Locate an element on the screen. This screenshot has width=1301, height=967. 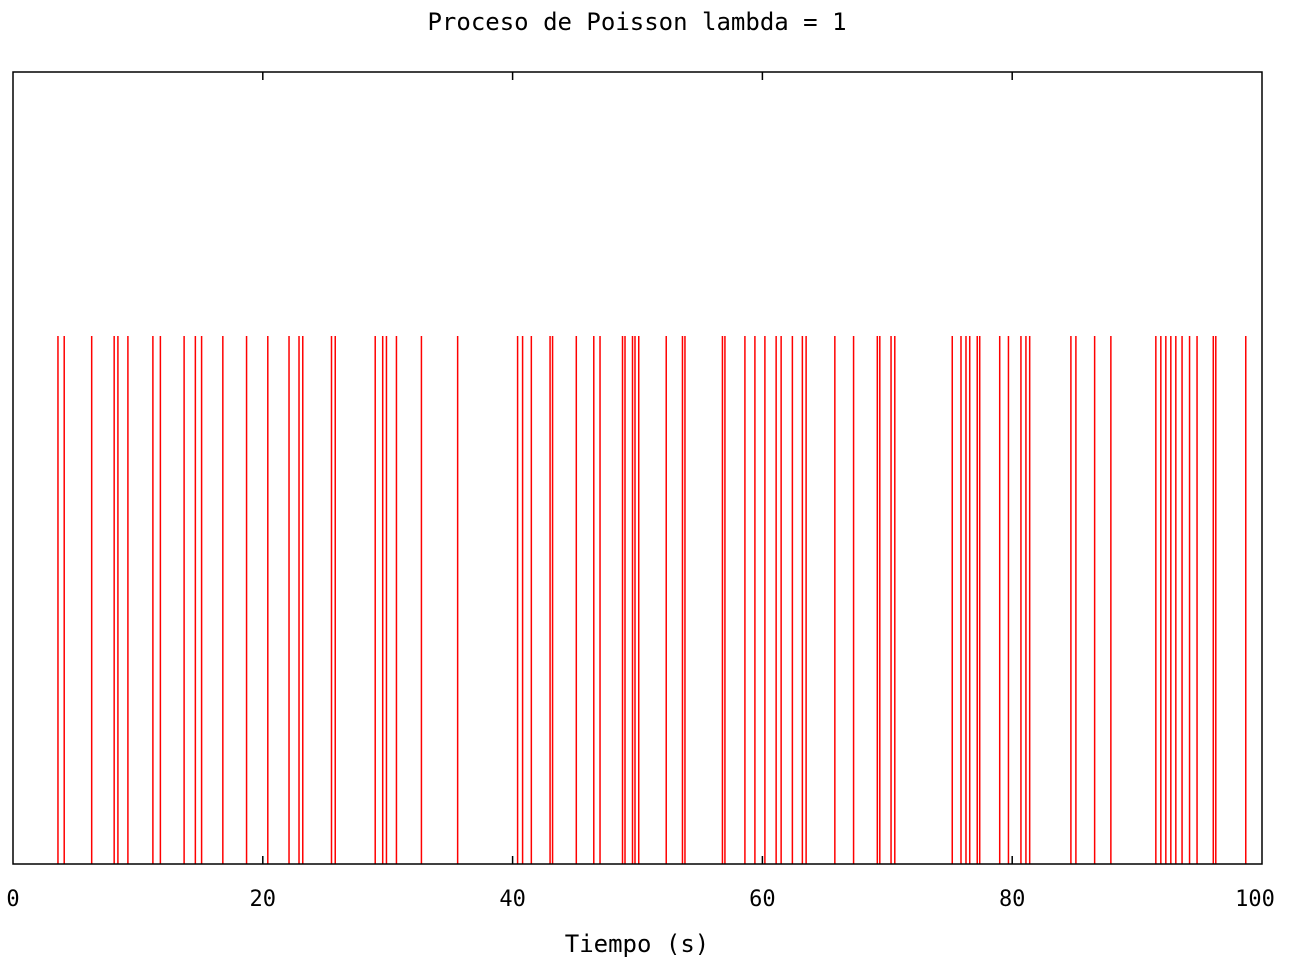
x-tick-label: 100 is located at coordinates (1255, 899).